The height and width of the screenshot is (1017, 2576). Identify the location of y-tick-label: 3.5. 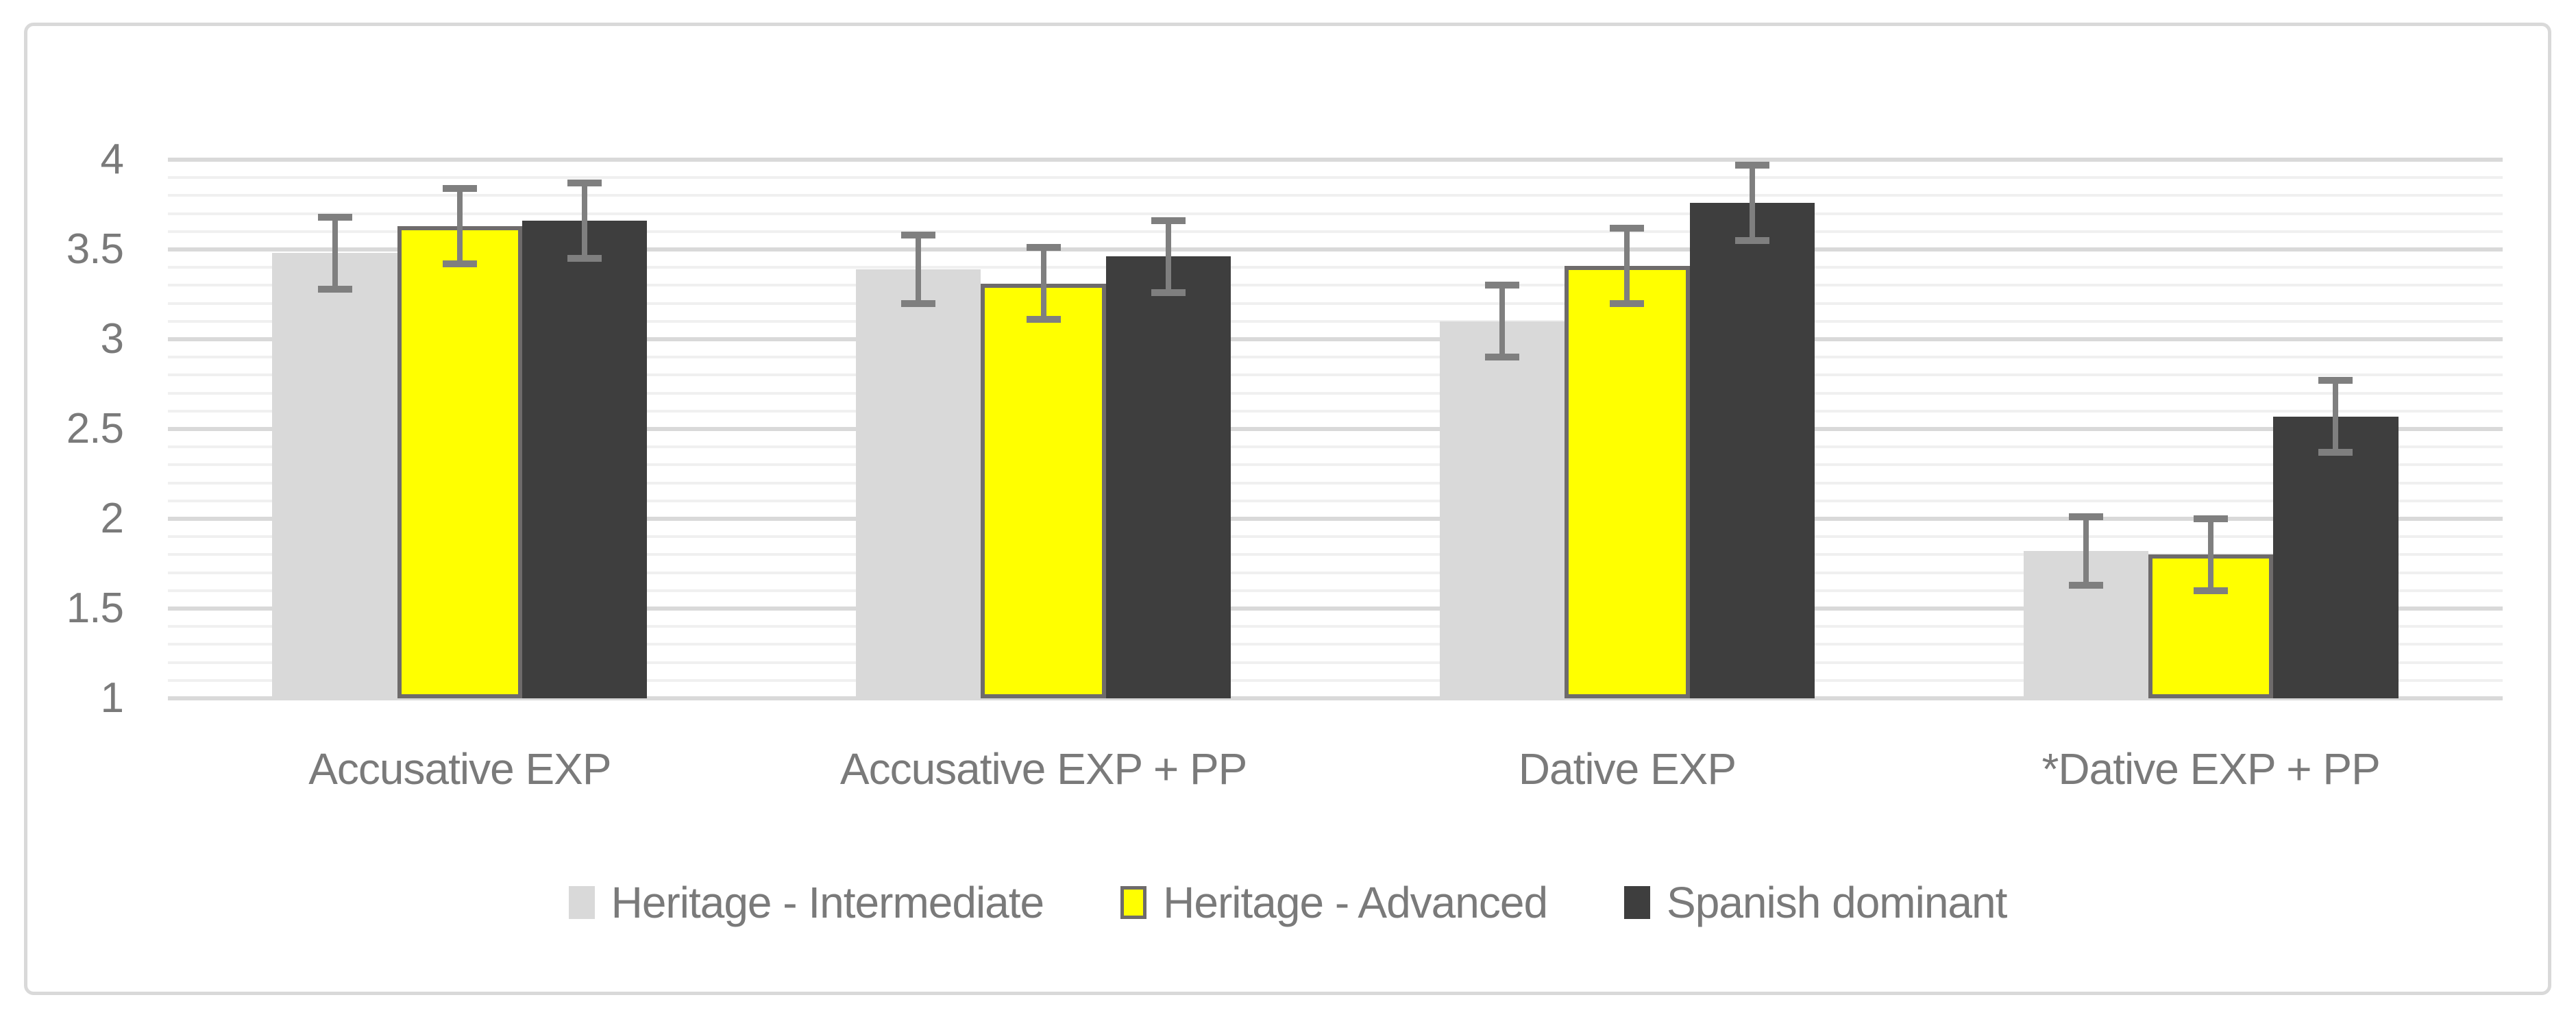
(95, 249).